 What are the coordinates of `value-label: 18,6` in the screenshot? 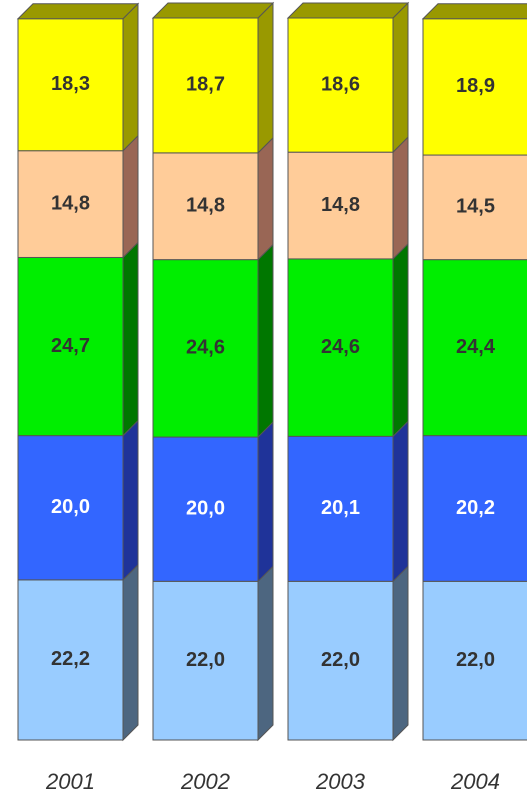 It's located at (340, 84).